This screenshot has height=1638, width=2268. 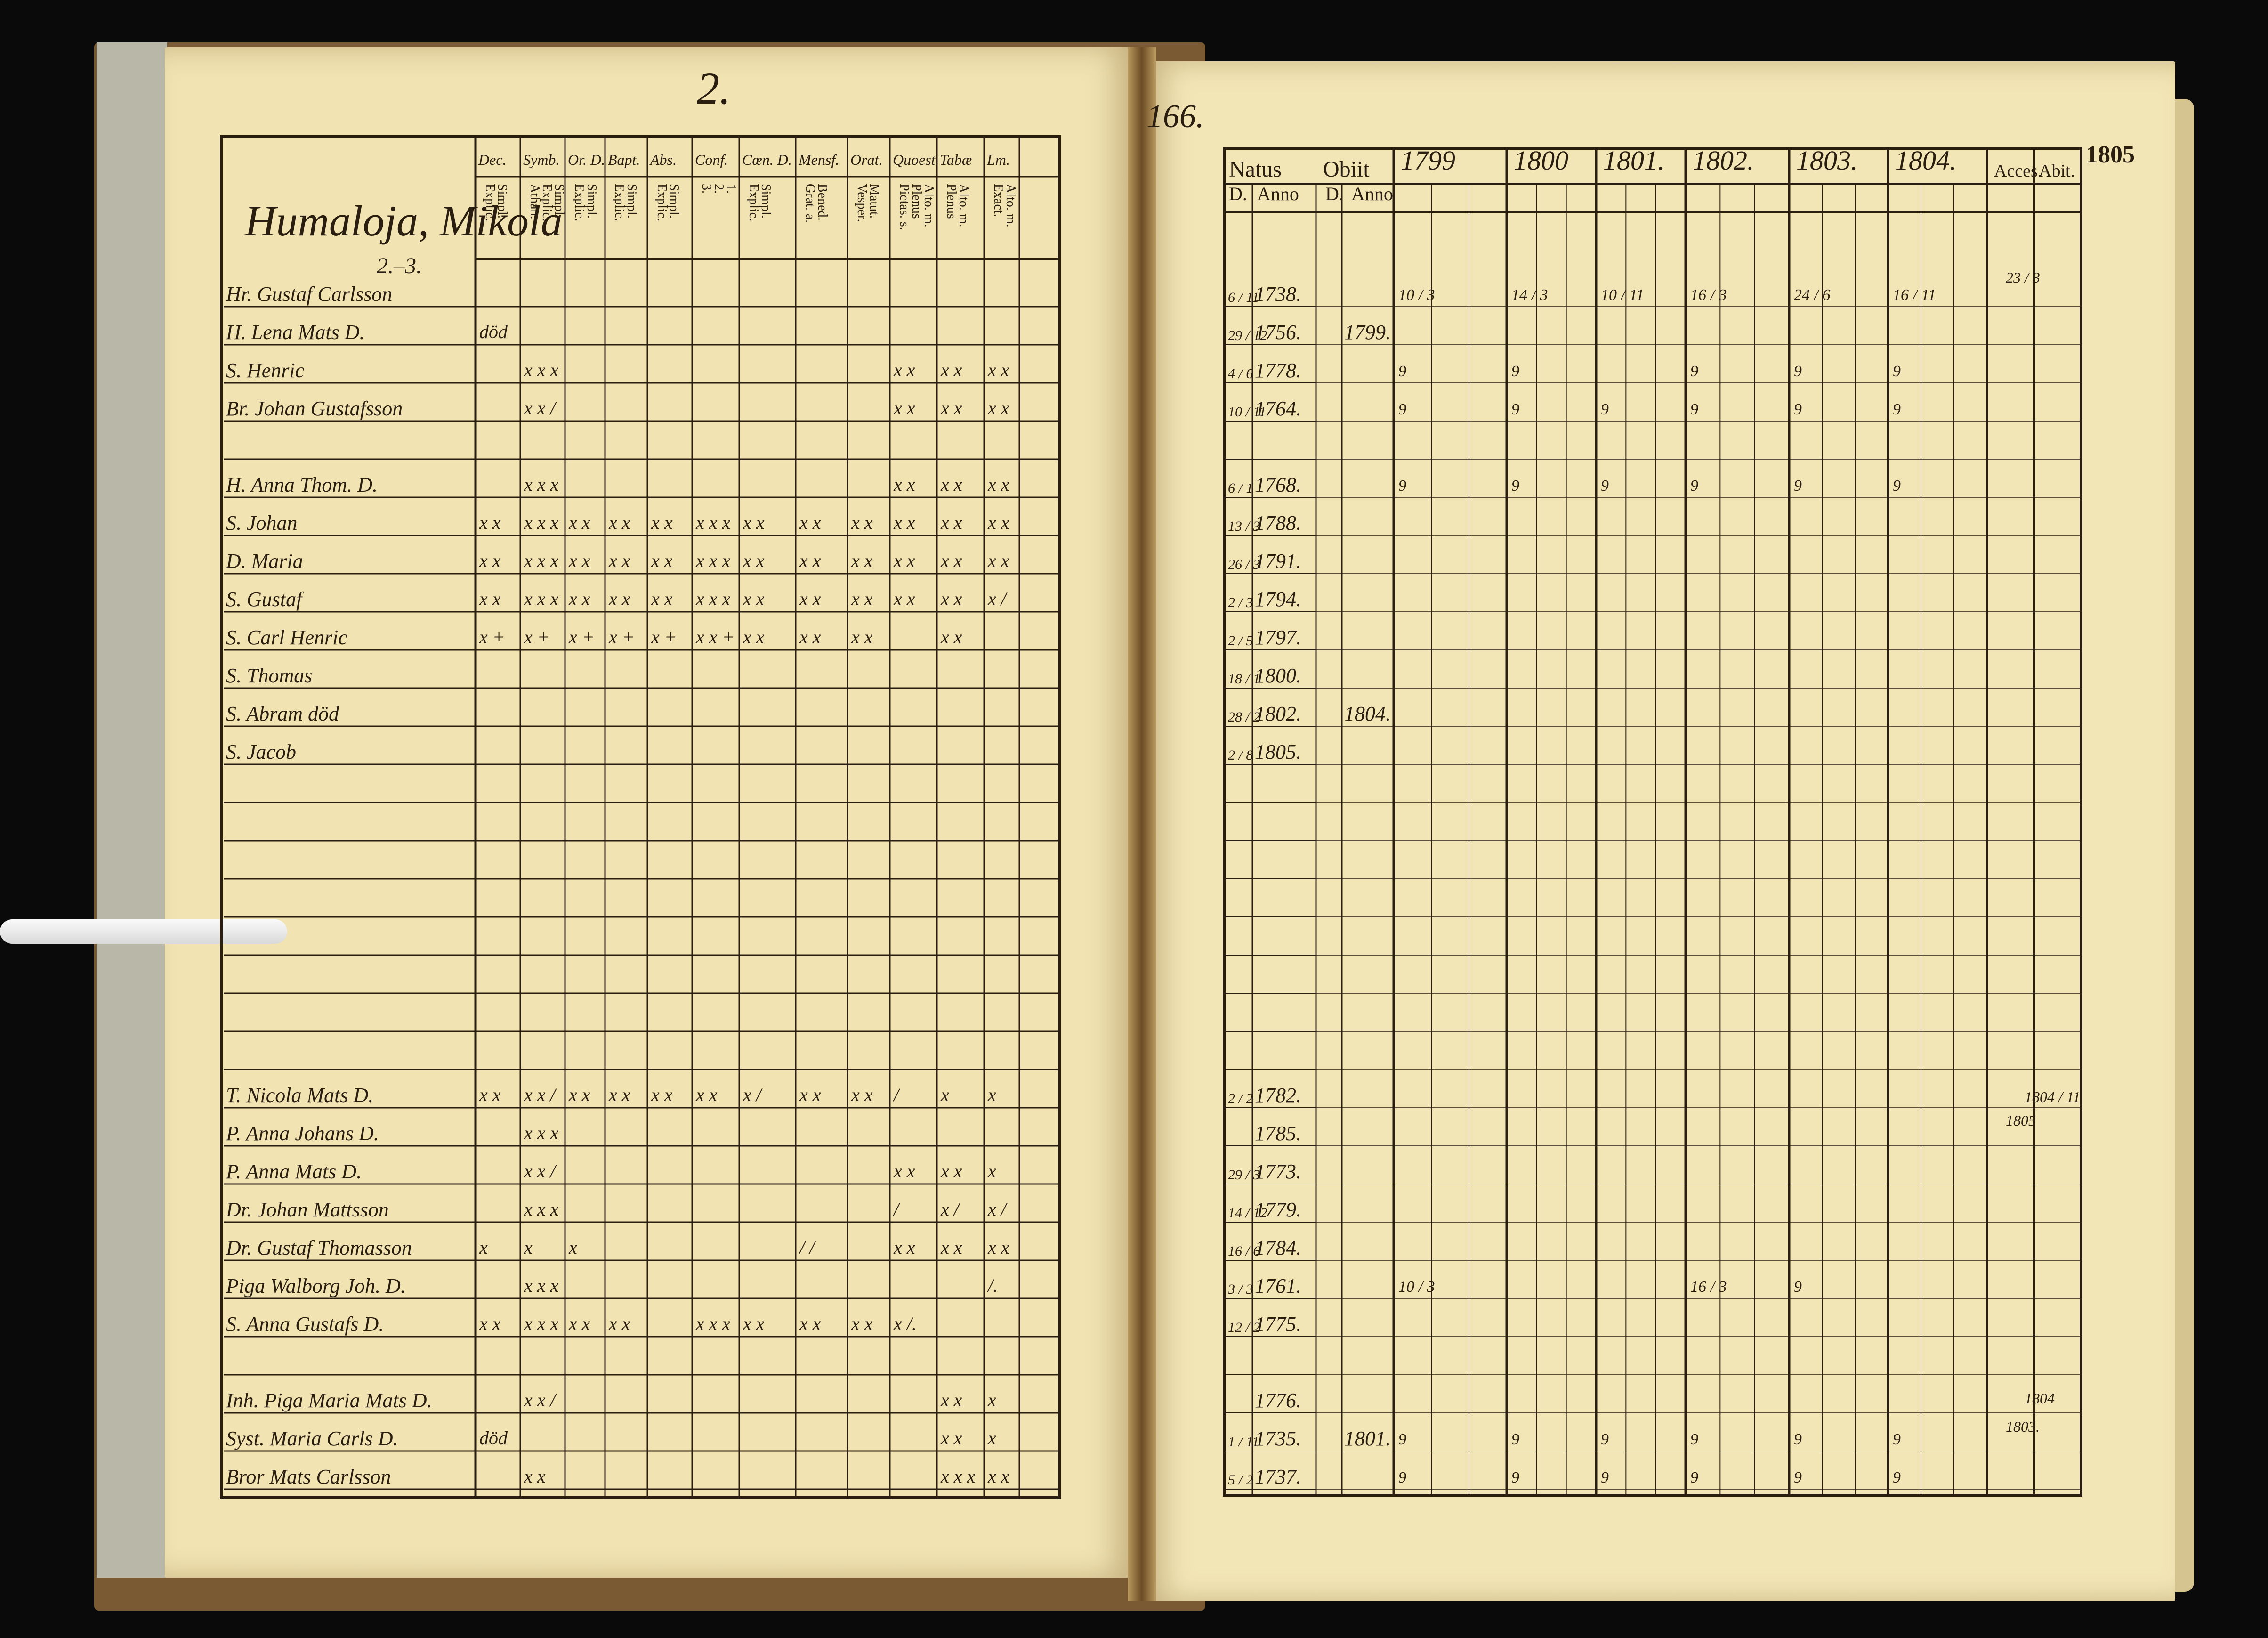 I want to click on birth-year: 1791., so click(x=1278, y=562).